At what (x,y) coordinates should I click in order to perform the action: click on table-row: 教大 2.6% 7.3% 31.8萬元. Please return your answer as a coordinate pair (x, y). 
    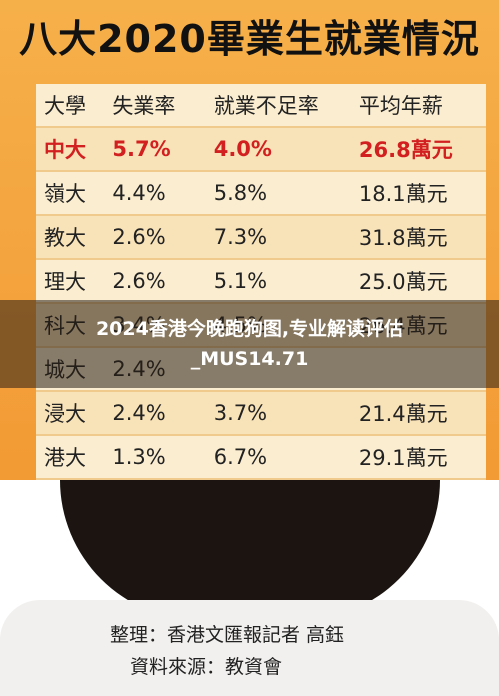
    Looking at the image, I should click on (261, 237).